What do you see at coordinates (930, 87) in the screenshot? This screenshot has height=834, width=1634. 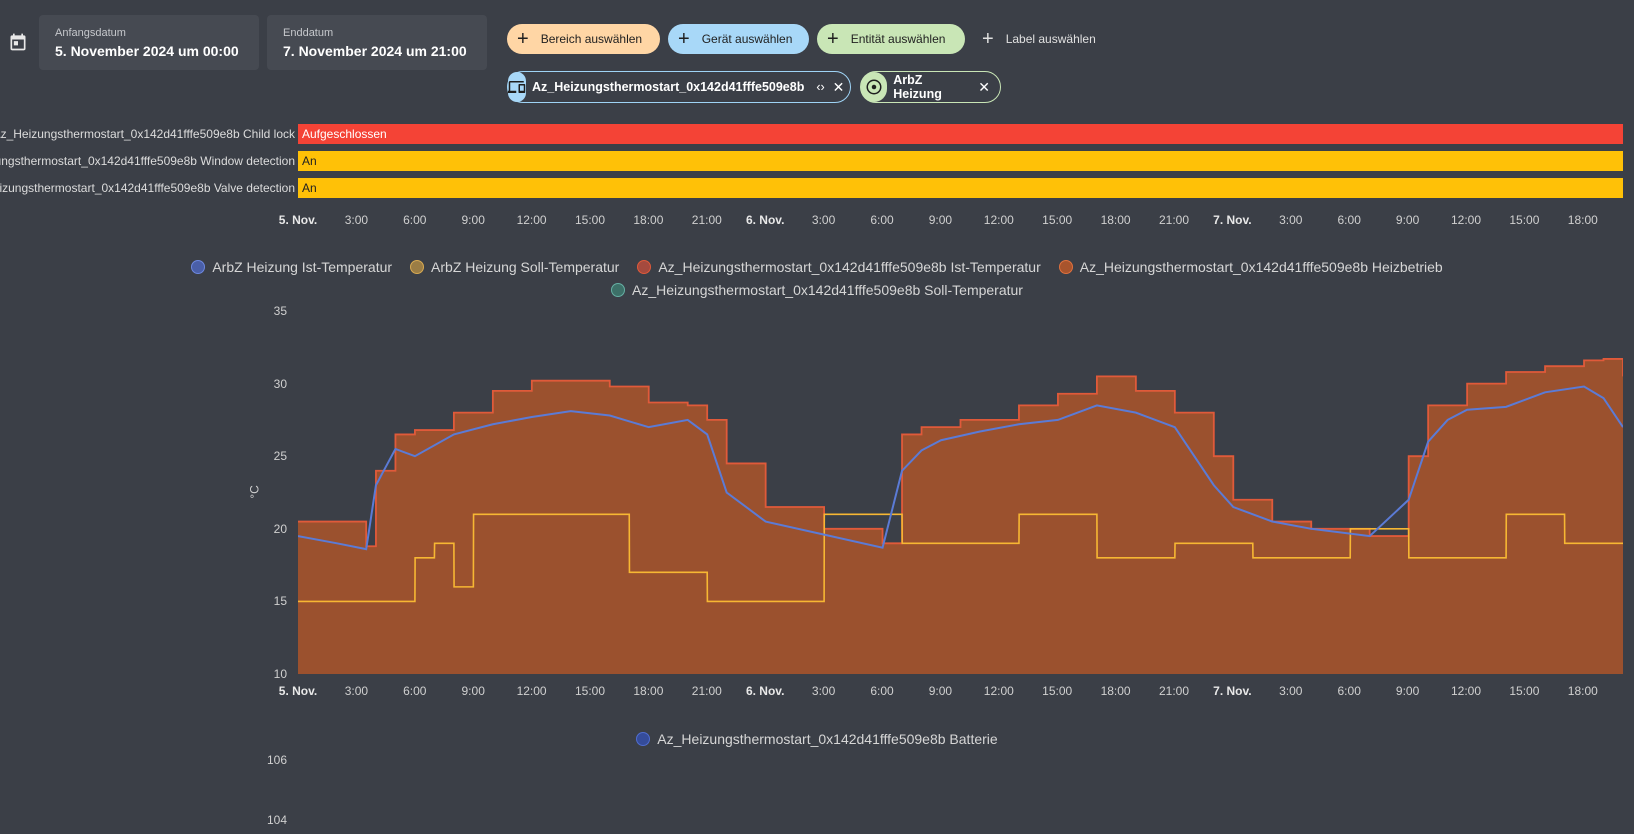 I see `selected-entity-chip: ArbZ Heizung ✕` at bounding box center [930, 87].